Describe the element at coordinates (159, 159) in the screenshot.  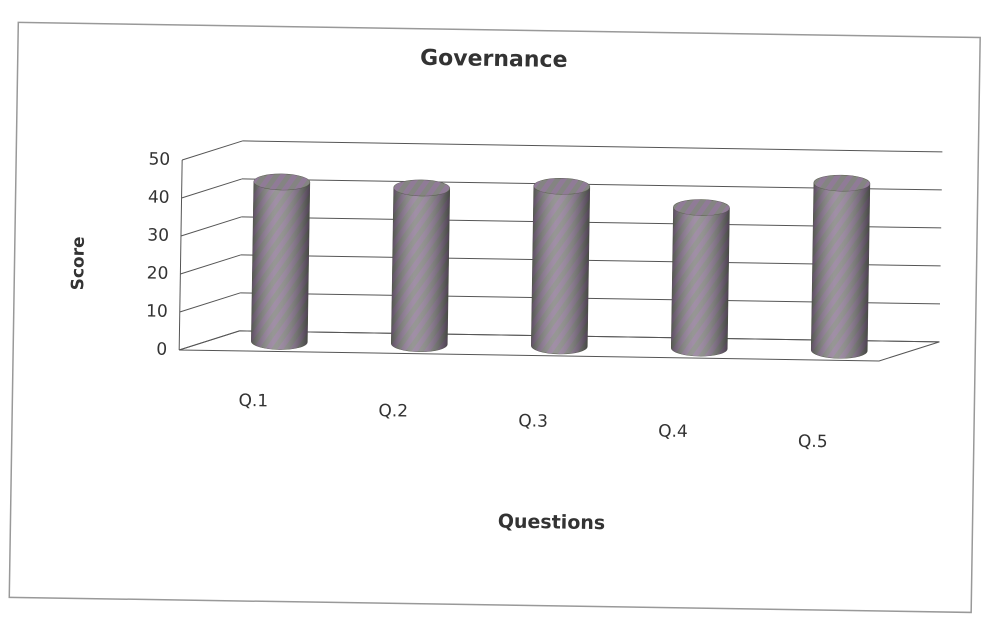
I see `y-tick-label: 50` at that location.